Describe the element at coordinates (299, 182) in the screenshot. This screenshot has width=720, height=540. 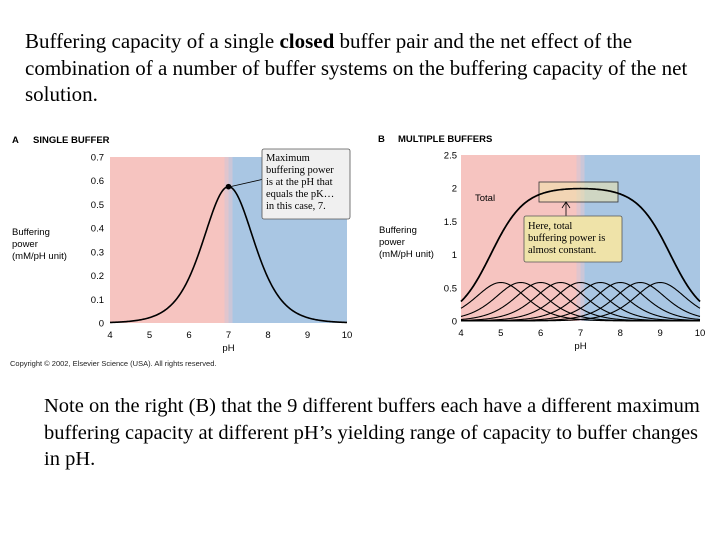
I see `panel-a-callout-line: is at the pH that` at that location.